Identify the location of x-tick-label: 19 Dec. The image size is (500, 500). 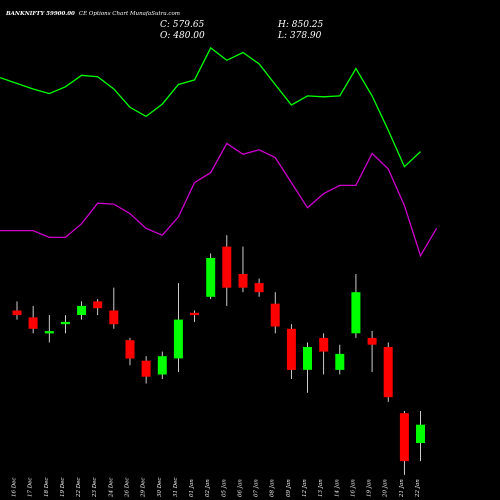
(63, 488).